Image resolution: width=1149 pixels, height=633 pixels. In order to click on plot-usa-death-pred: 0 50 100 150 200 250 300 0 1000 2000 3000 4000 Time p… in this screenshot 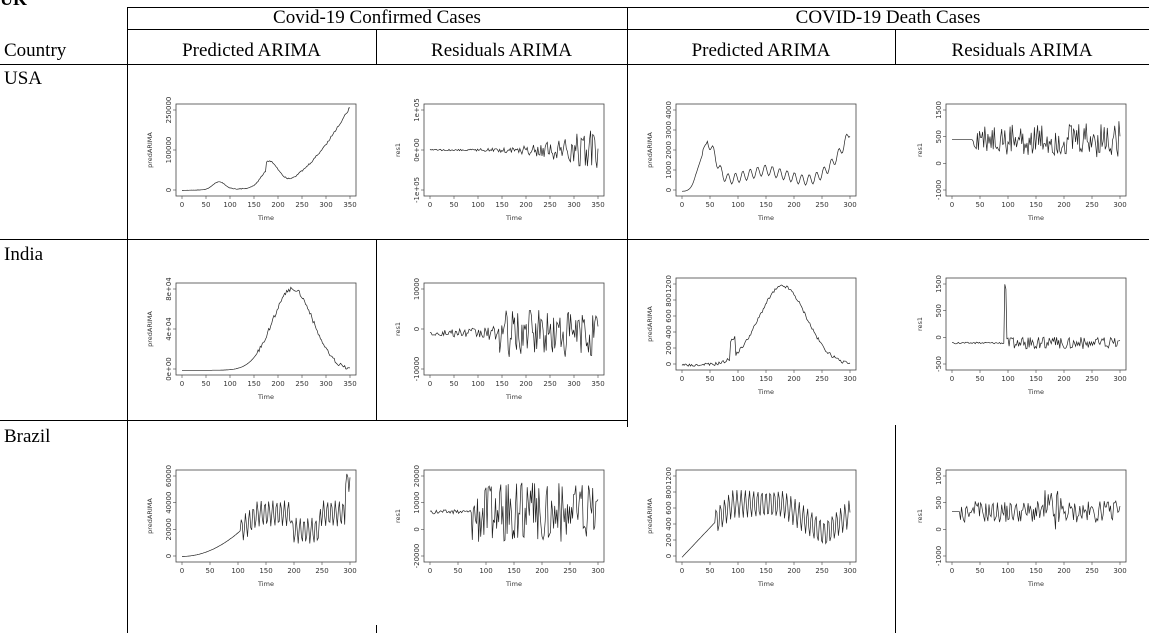, I will do `click(755, 161)`.